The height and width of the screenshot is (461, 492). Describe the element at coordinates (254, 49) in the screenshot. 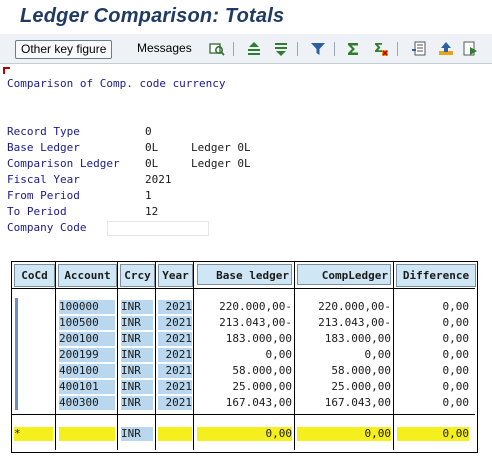

I see `sort-ascending-icon` at that location.